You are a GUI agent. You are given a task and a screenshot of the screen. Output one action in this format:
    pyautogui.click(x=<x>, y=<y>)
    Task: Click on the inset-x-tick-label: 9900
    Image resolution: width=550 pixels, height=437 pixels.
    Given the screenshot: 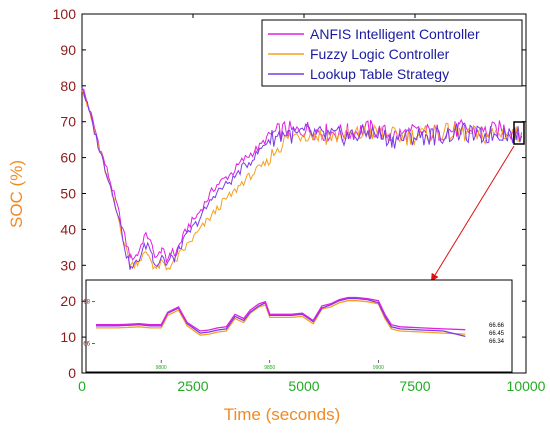 What is the action you would take?
    pyautogui.click(x=378, y=368)
    